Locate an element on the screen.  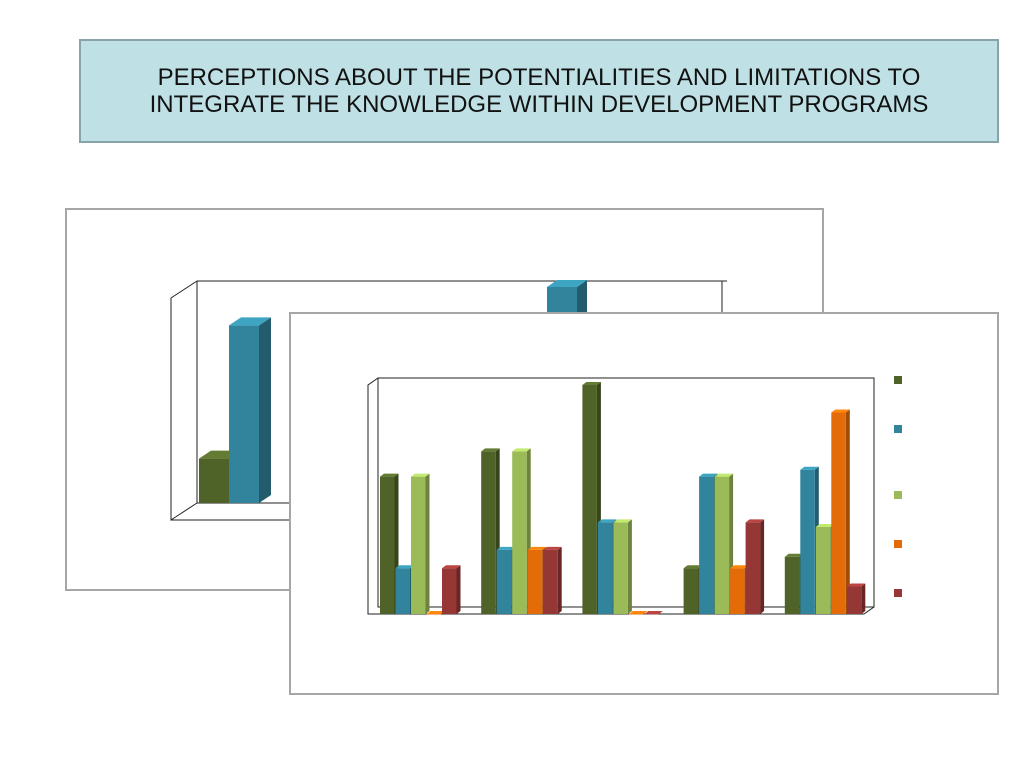
chart2-bar-3-cat-1-side is located at coordinates (427, 543).